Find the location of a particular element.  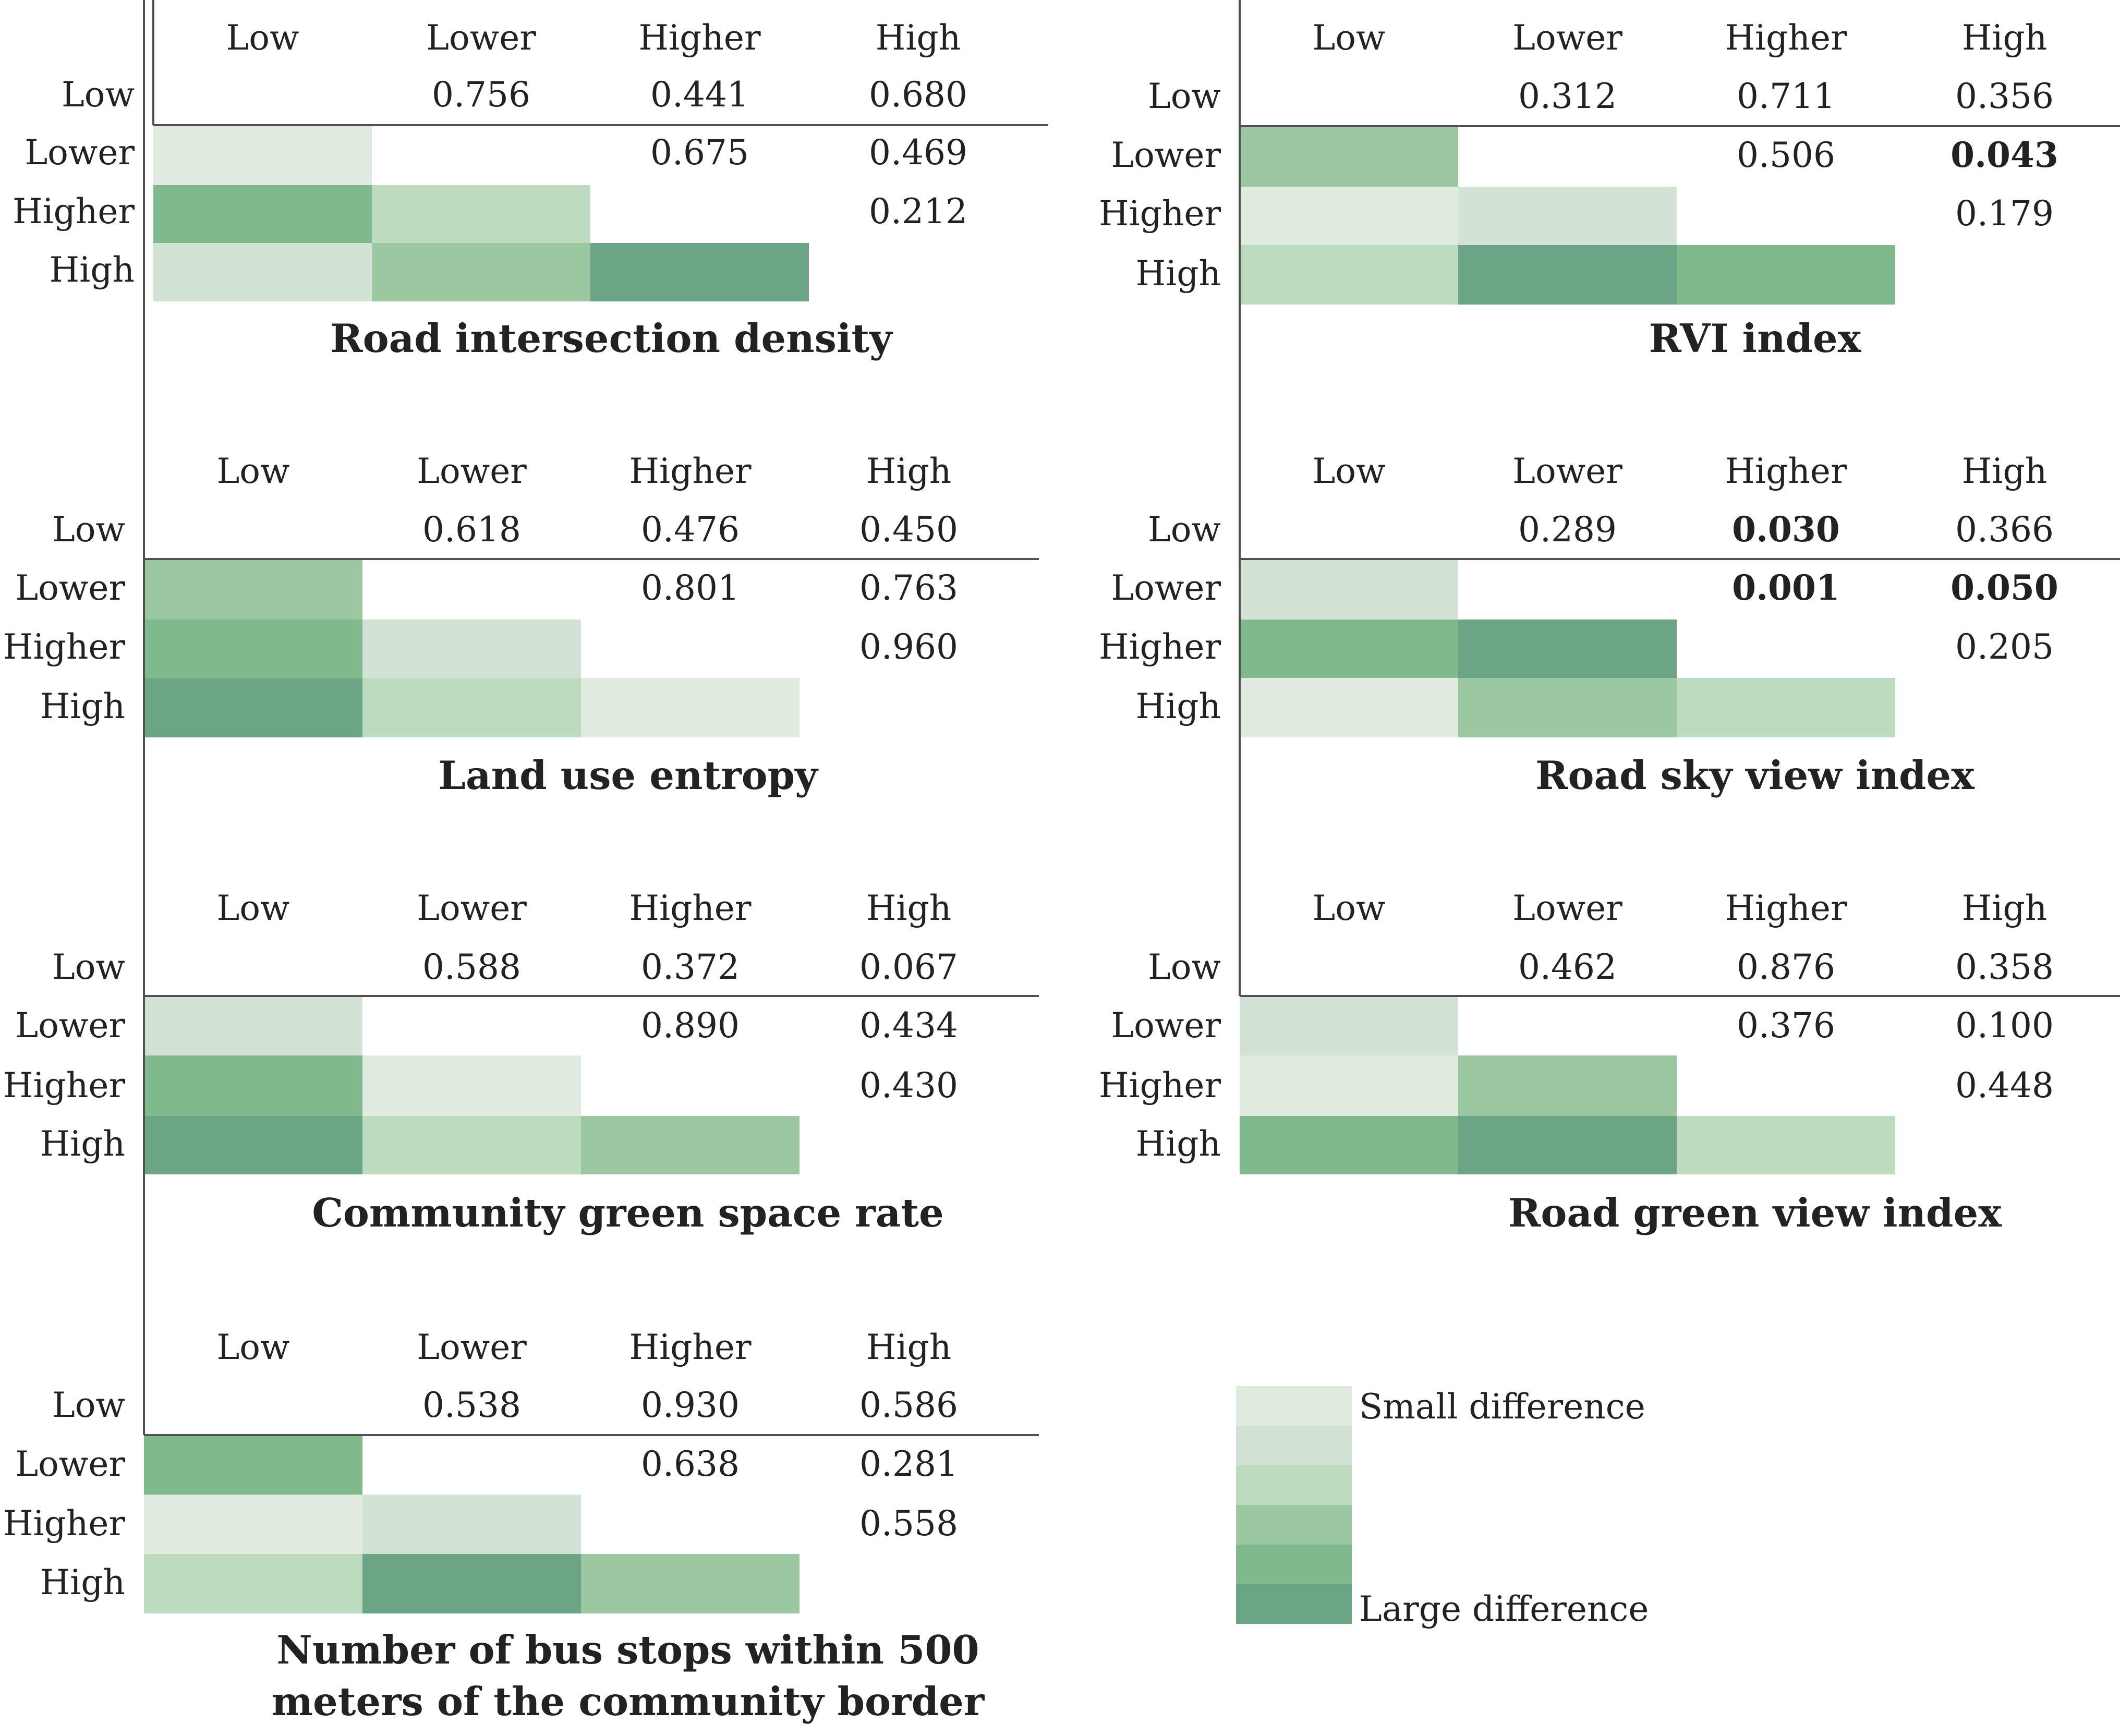

p-value-low-high: 0.680 is located at coordinates (918, 95).